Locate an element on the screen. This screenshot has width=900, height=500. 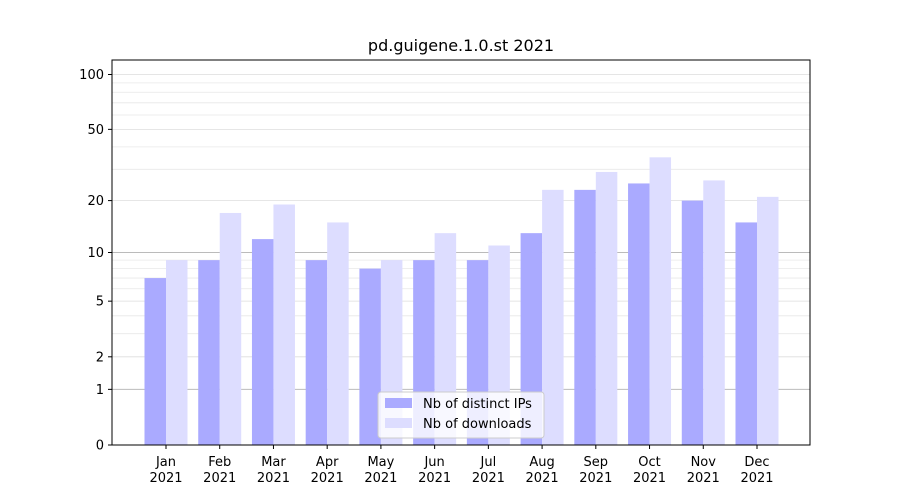
bar-downloads-aug is located at coordinates (553, 317).